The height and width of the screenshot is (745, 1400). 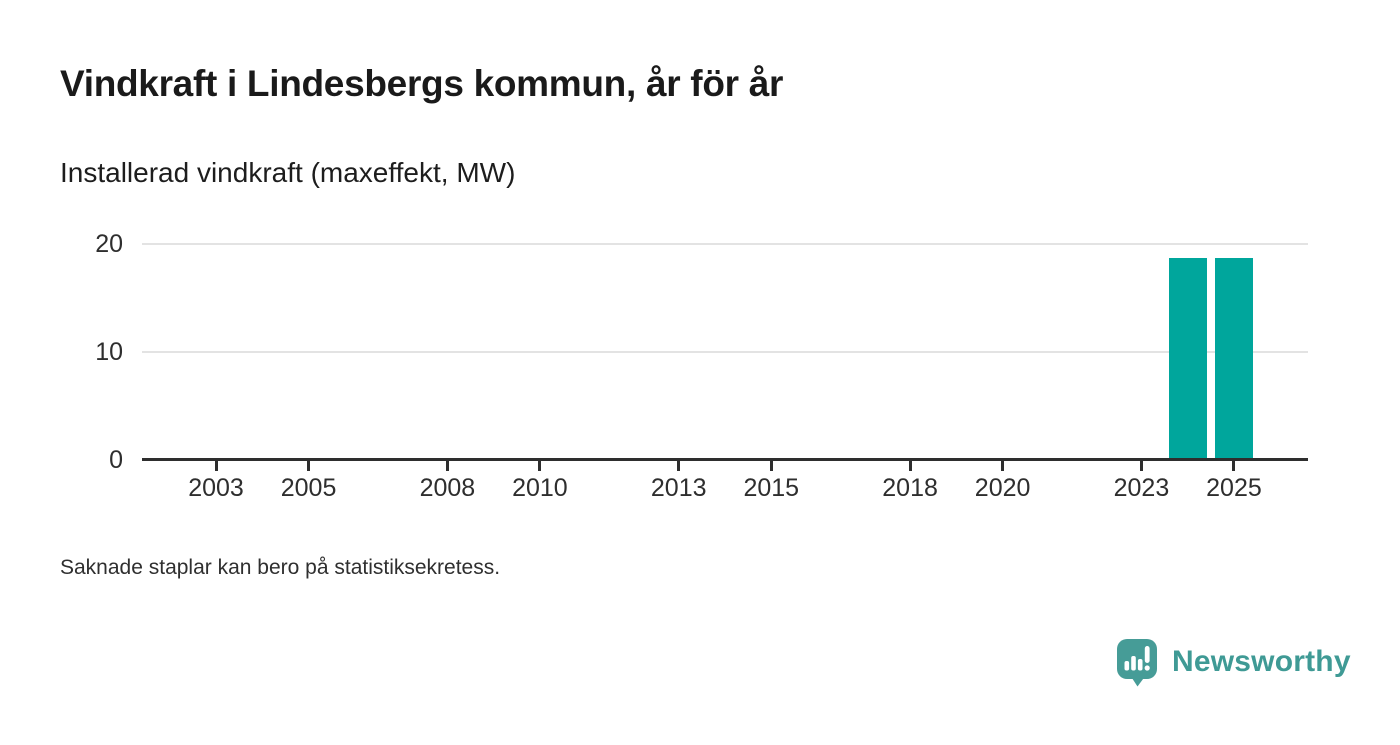 What do you see at coordinates (1141, 488) in the screenshot?
I see `x-axis-tick-label: 2023` at bounding box center [1141, 488].